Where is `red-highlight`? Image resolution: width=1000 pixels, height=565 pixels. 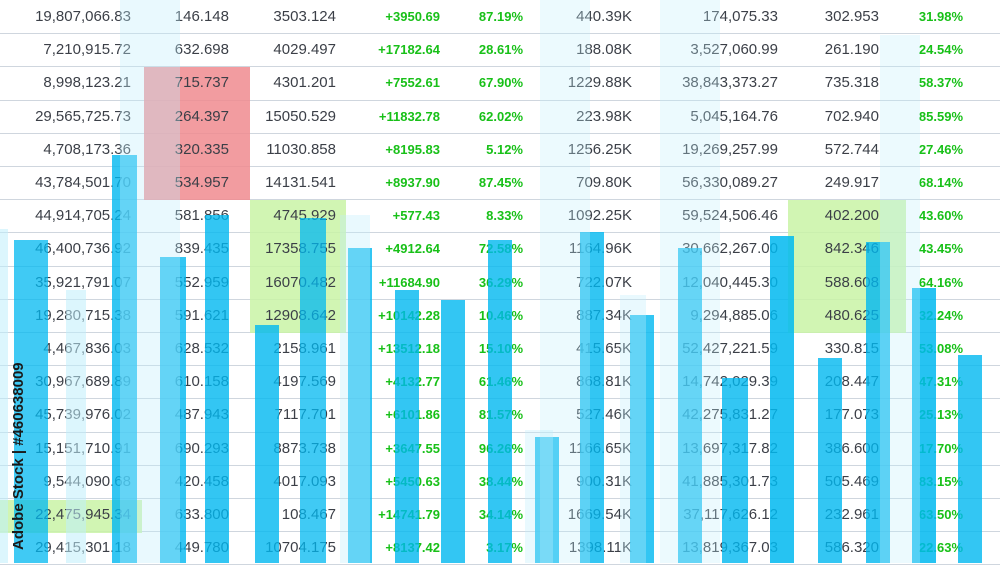 red-highlight is located at coordinates (197, 133).